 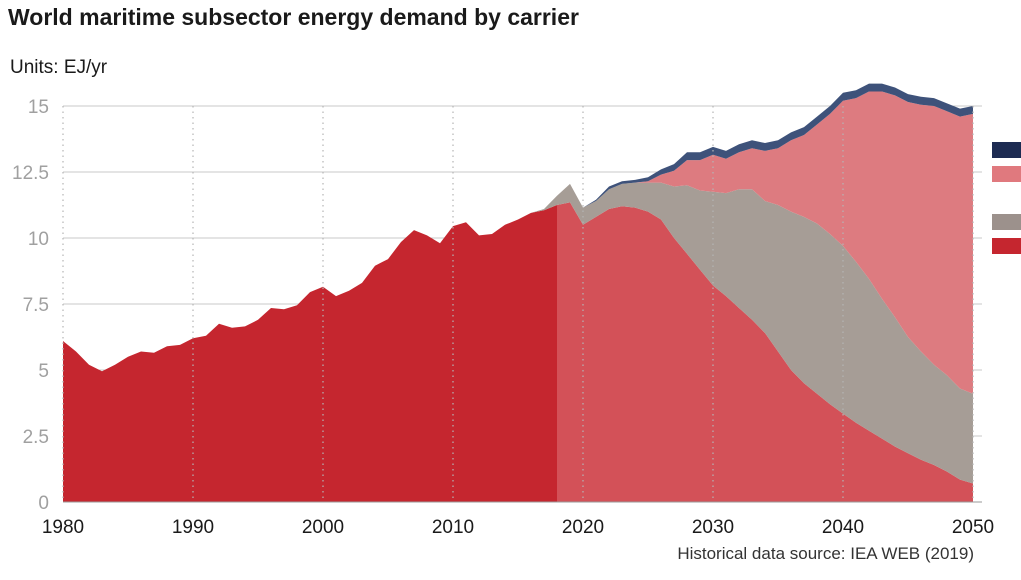 What do you see at coordinates (843, 527) in the screenshot?
I see `x-tick-label: 2040` at bounding box center [843, 527].